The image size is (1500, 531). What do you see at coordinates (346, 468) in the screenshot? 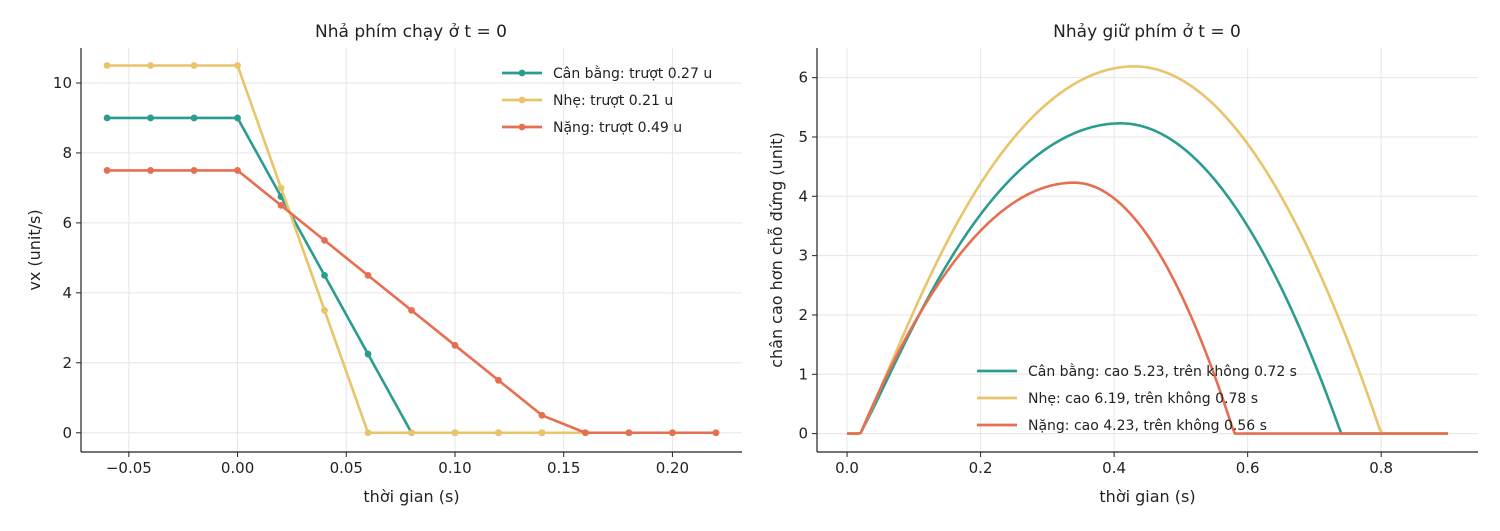
I see `x-tick-label: 0.05` at bounding box center [346, 468].